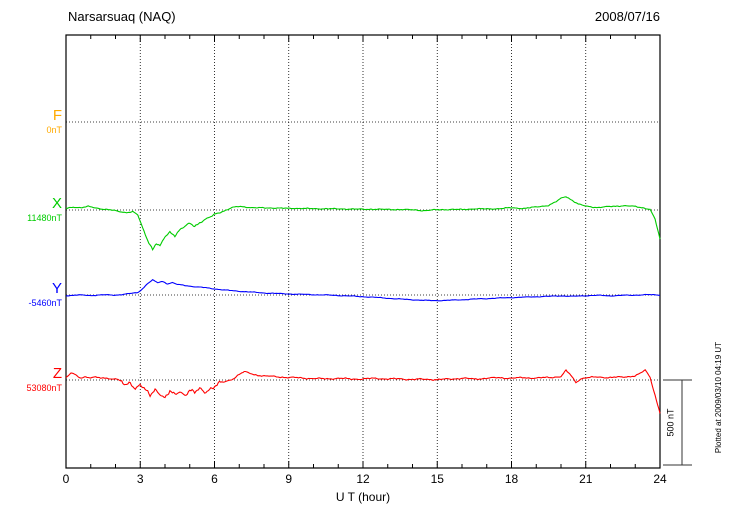 The width and height of the screenshot is (730, 520). I want to click on series-baseline-Y: -5460nT, so click(45, 303).